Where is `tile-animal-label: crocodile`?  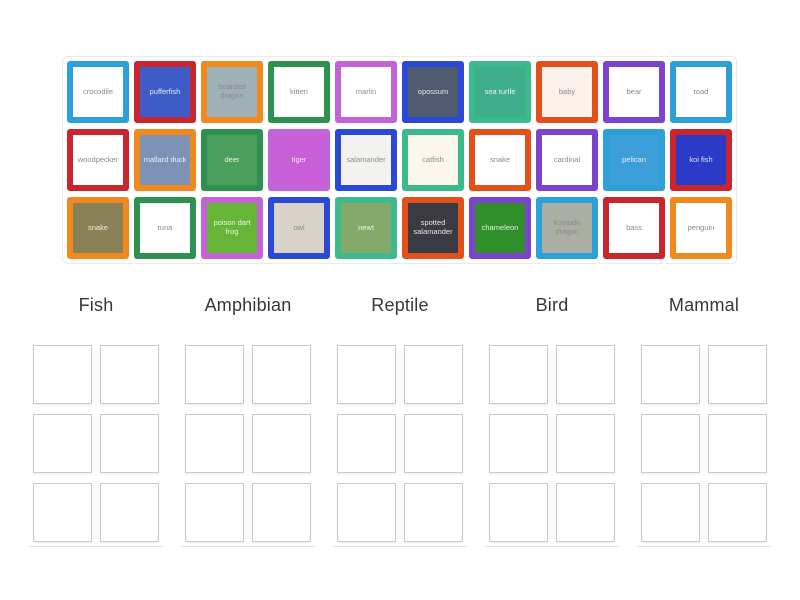 tile-animal-label: crocodile is located at coordinates (97, 91).